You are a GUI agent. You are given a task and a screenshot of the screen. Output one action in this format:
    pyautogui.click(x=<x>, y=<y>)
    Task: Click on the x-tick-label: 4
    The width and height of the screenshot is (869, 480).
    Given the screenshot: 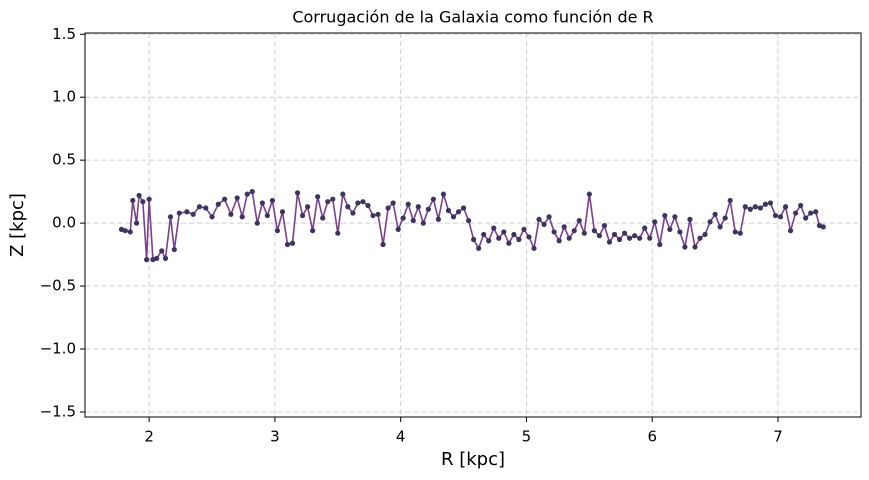 What is the action you would take?
    pyautogui.click(x=401, y=437)
    